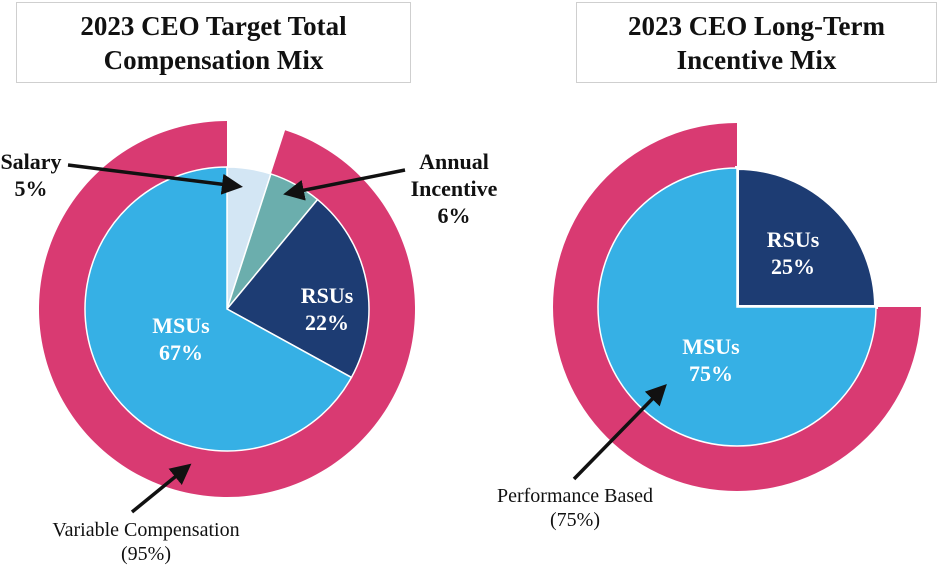  I want to click on slice-label-annual-incentive: Annual, so click(454, 161).